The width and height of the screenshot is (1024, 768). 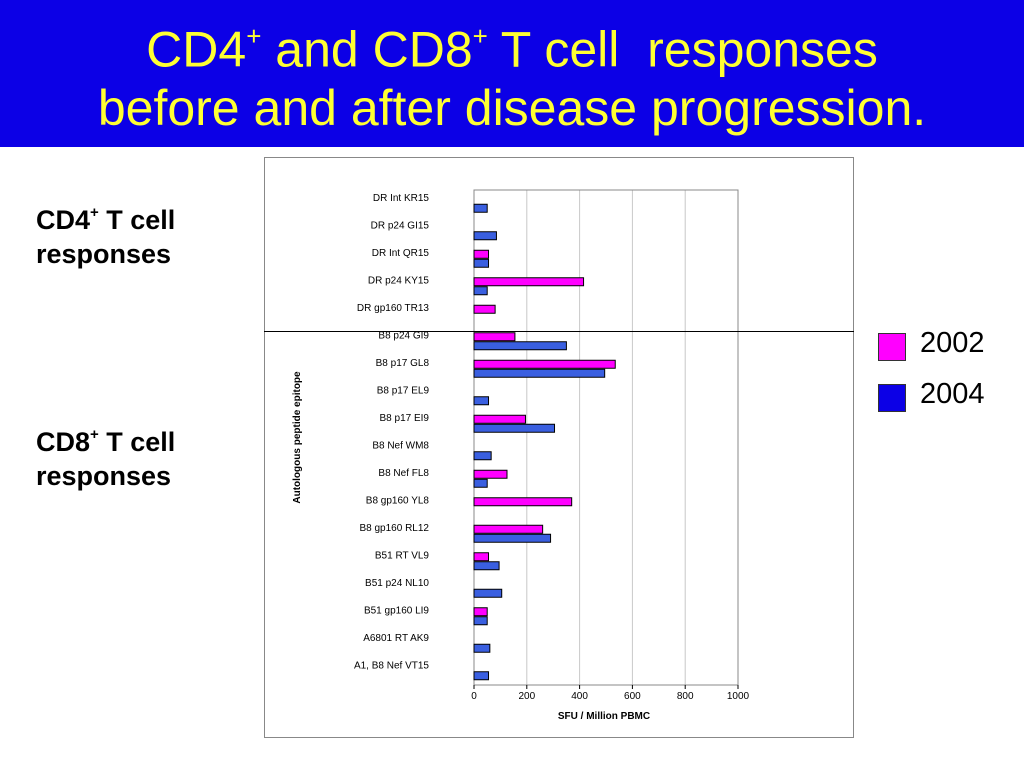 What do you see at coordinates (106, 236) in the screenshot?
I see `cd4-section-label: CD4+ T cell responses` at bounding box center [106, 236].